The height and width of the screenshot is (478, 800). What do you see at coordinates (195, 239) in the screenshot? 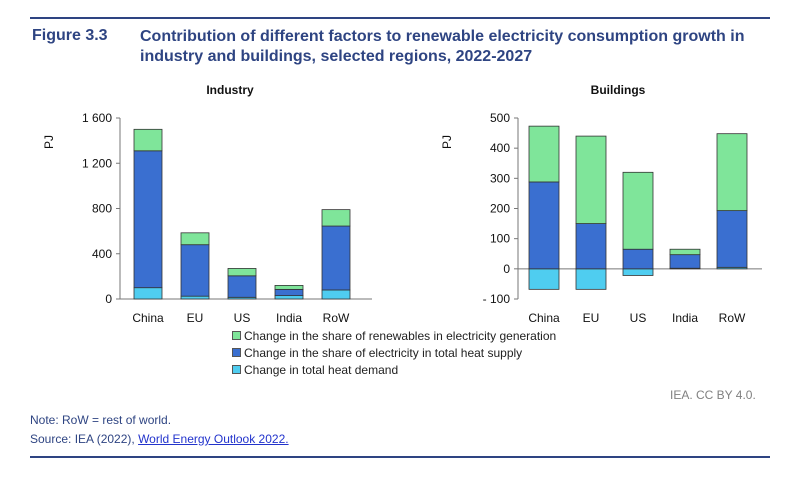
I see `industry-bar-renewables_share-eu` at bounding box center [195, 239].